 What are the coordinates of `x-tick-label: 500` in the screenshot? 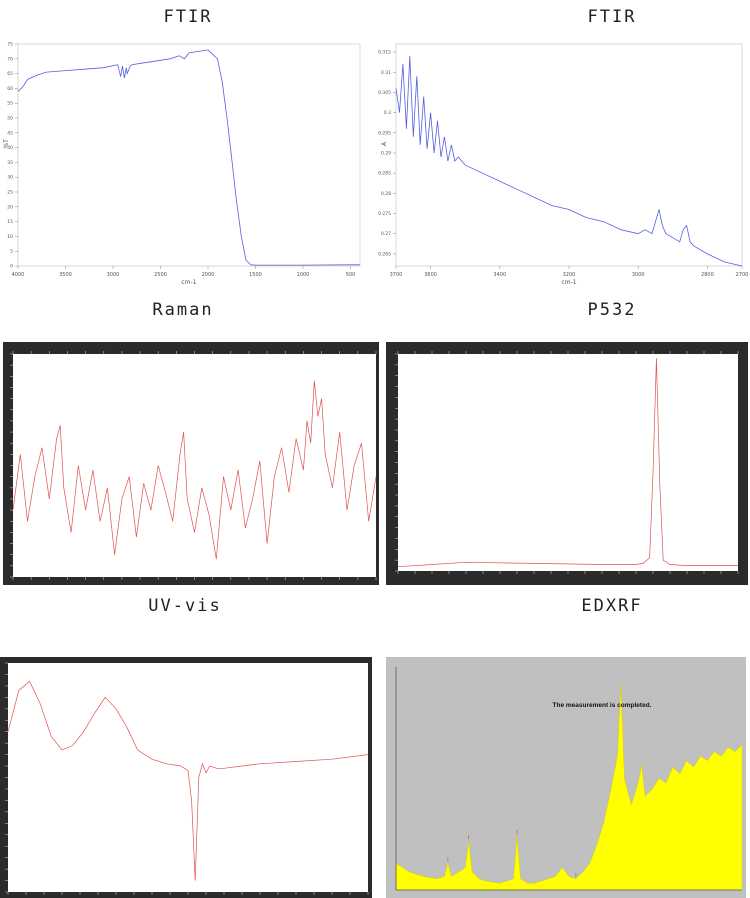 It's located at (351, 275).